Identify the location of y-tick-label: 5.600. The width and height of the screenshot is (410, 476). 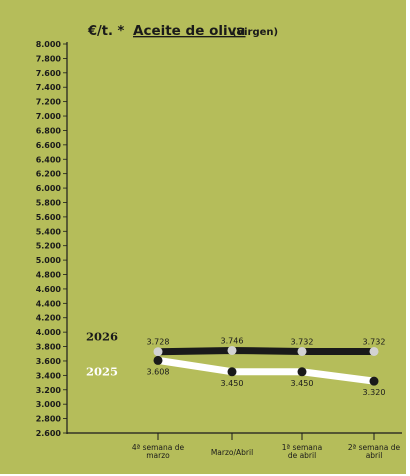
(49, 217).